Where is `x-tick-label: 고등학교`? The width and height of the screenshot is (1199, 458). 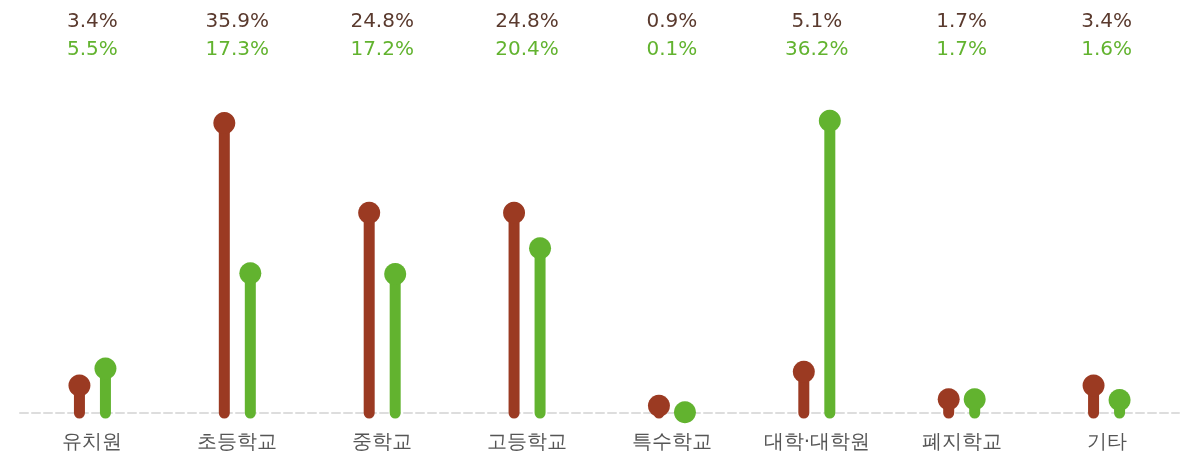 x-tick-label: 고등학교 is located at coordinates (527, 441).